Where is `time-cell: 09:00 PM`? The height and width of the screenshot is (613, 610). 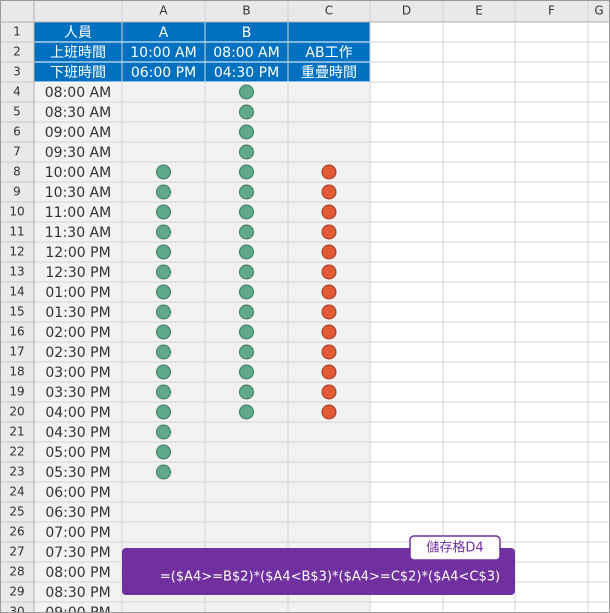 time-cell: 09:00 PM is located at coordinates (77, 609).